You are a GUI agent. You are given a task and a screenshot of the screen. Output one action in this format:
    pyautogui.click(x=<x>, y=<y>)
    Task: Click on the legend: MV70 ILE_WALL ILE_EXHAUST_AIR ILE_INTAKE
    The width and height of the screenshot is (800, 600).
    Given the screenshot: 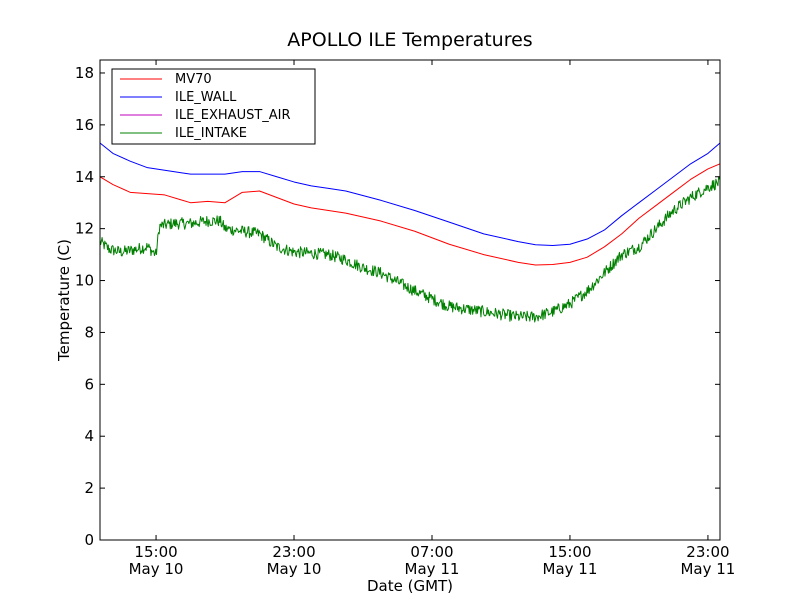 What is the action you would take?
    pyautogui.click(x=213, y=106)
    